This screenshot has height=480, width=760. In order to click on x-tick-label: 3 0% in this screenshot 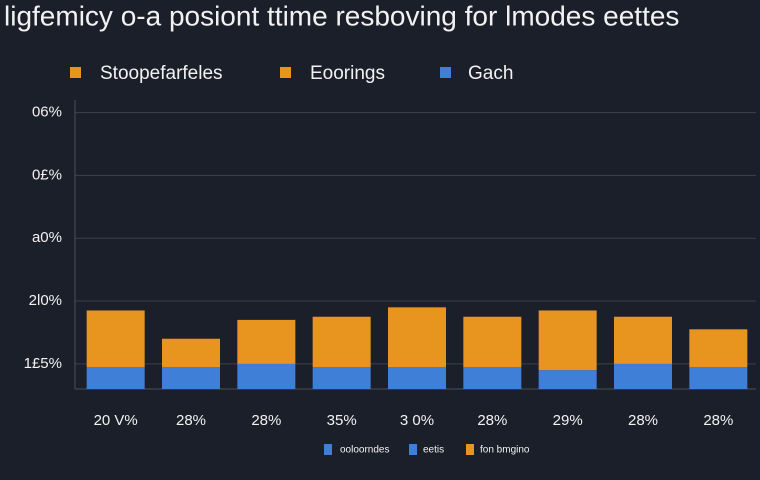, I will do `click(417, 420)`.